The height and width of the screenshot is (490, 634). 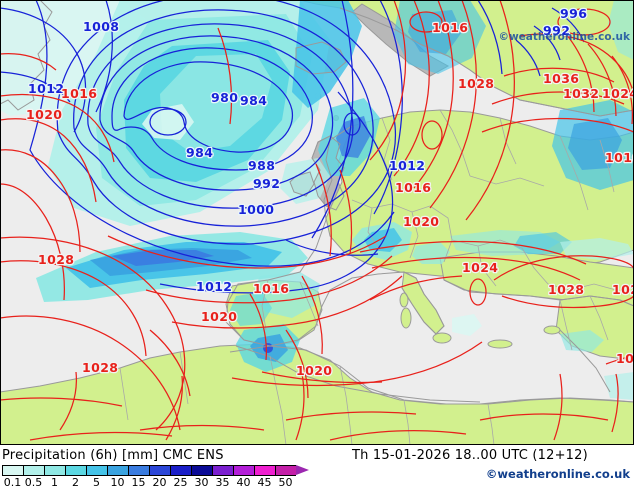 I want to click on coast-norway, so click(x=486, y=62).